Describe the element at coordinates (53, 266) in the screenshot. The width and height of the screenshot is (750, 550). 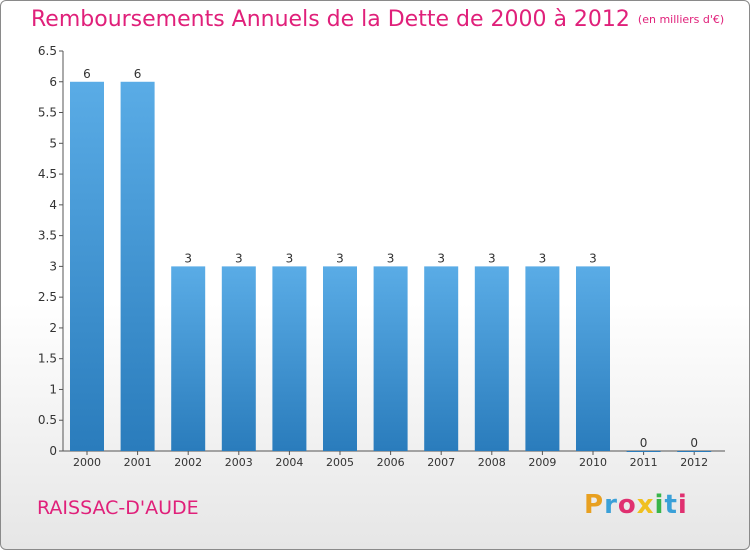
I see `y-tick-label: 3` at that location.